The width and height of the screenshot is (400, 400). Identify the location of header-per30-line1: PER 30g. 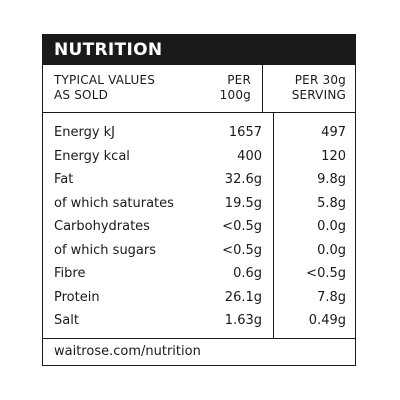
(320, 80).